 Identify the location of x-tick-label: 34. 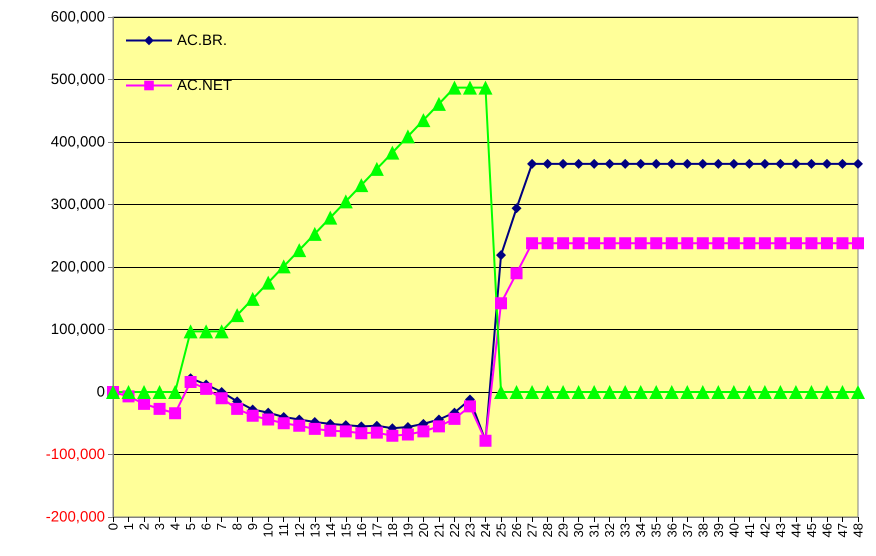
(640, 530).